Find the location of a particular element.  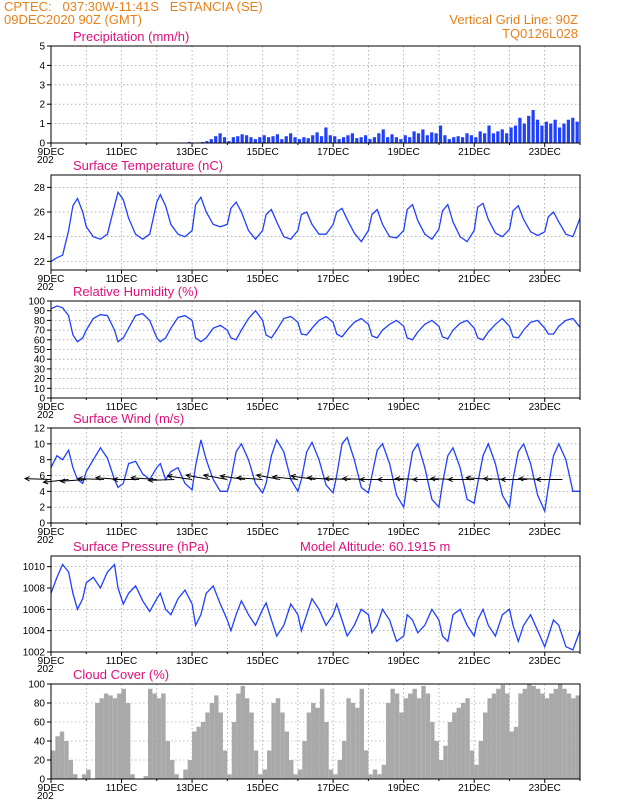

rh-title: Relative Humidity (%) is located at coordinates (135, 291).